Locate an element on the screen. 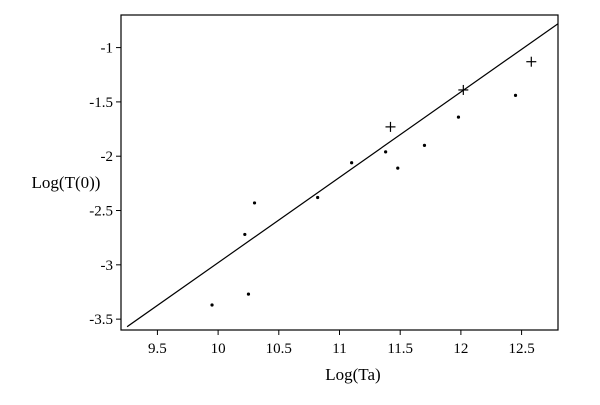 This screenshot has width=600, height=405. y-tick-label: -1.5 is located at coordinates (101, 103).